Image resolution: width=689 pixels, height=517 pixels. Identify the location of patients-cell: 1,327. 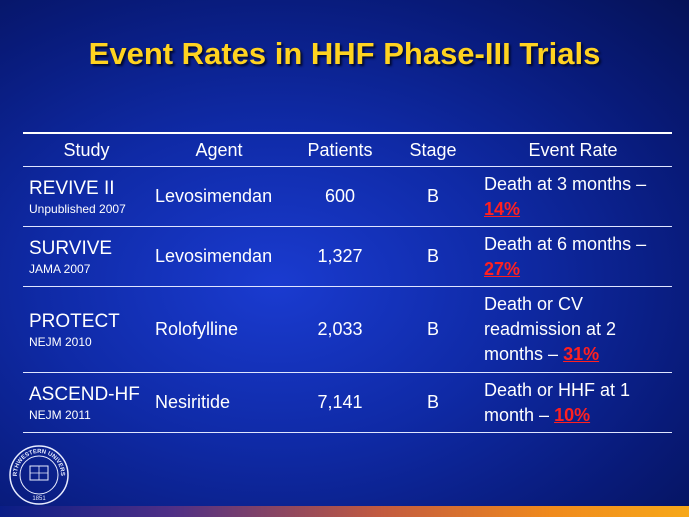
(340, 256).